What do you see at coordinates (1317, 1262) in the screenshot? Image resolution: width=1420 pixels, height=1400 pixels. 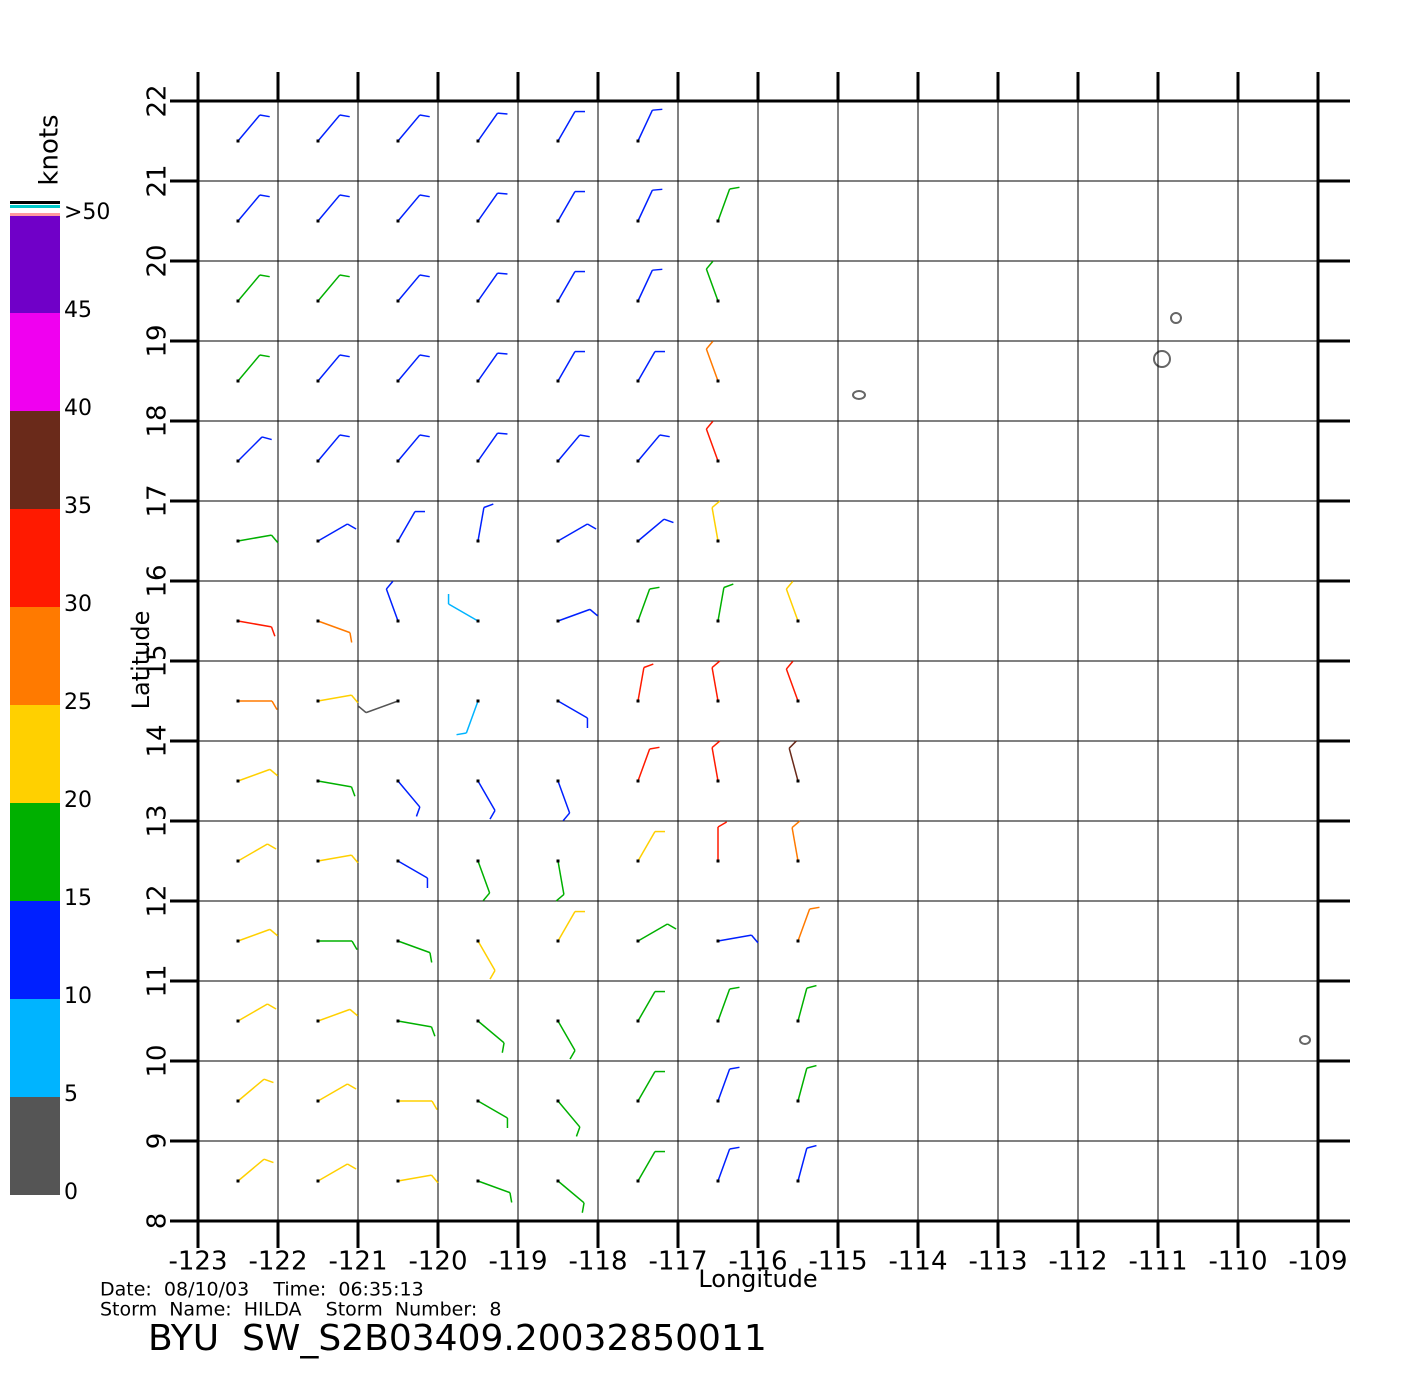 I see `x-tick-label: -109` at bounding box center [1317, 1262].